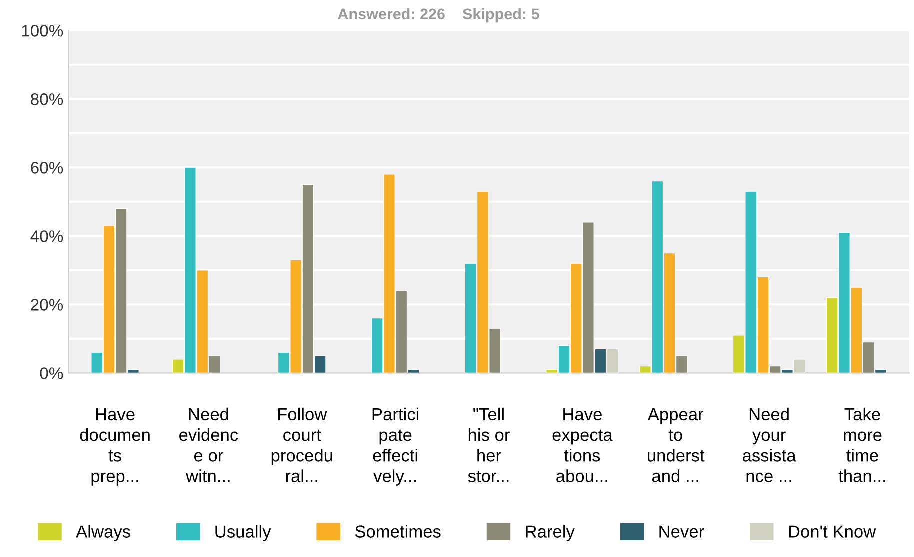  I want to click on y-tick-label: 100%, so click(43, 31).